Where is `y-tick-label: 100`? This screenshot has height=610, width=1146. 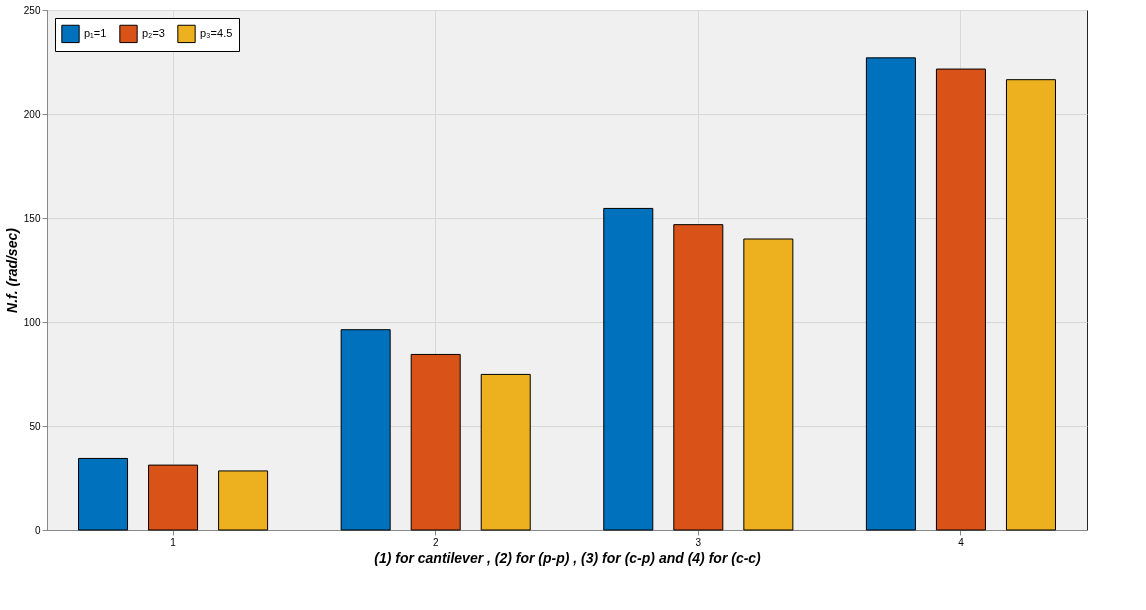 y-tick-label: 100 is located at coordinates (32, 322).